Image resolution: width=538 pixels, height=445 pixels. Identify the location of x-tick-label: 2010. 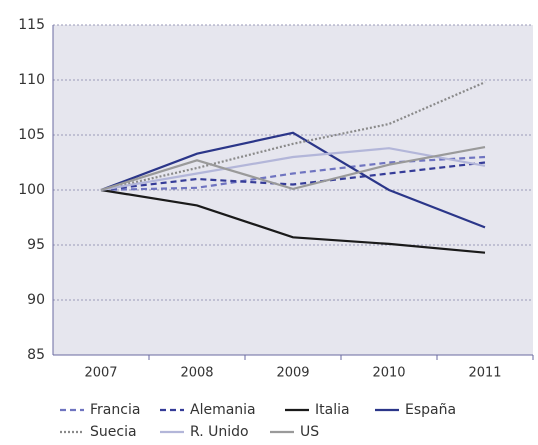
(388, 373).